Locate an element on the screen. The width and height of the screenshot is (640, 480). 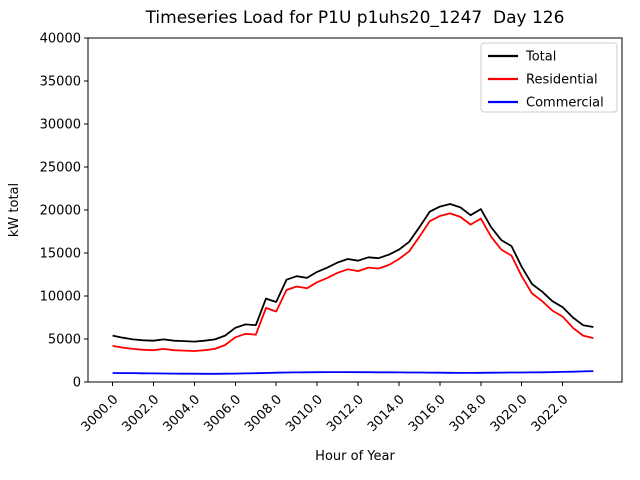
legend-frame is located at coordinates (549, 77).